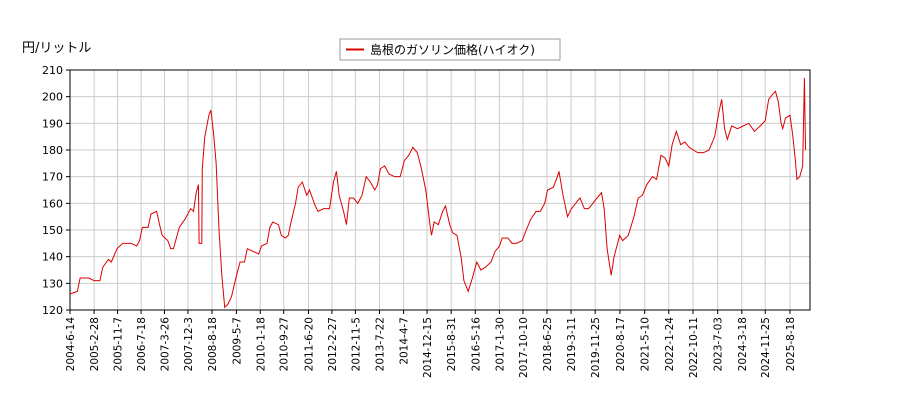 The height and width of the screenshot is (404, 900). Describe the element at coordinates (452, 344) in the screenshot. I see `x-tick-label: 2015-8-31` at that location.